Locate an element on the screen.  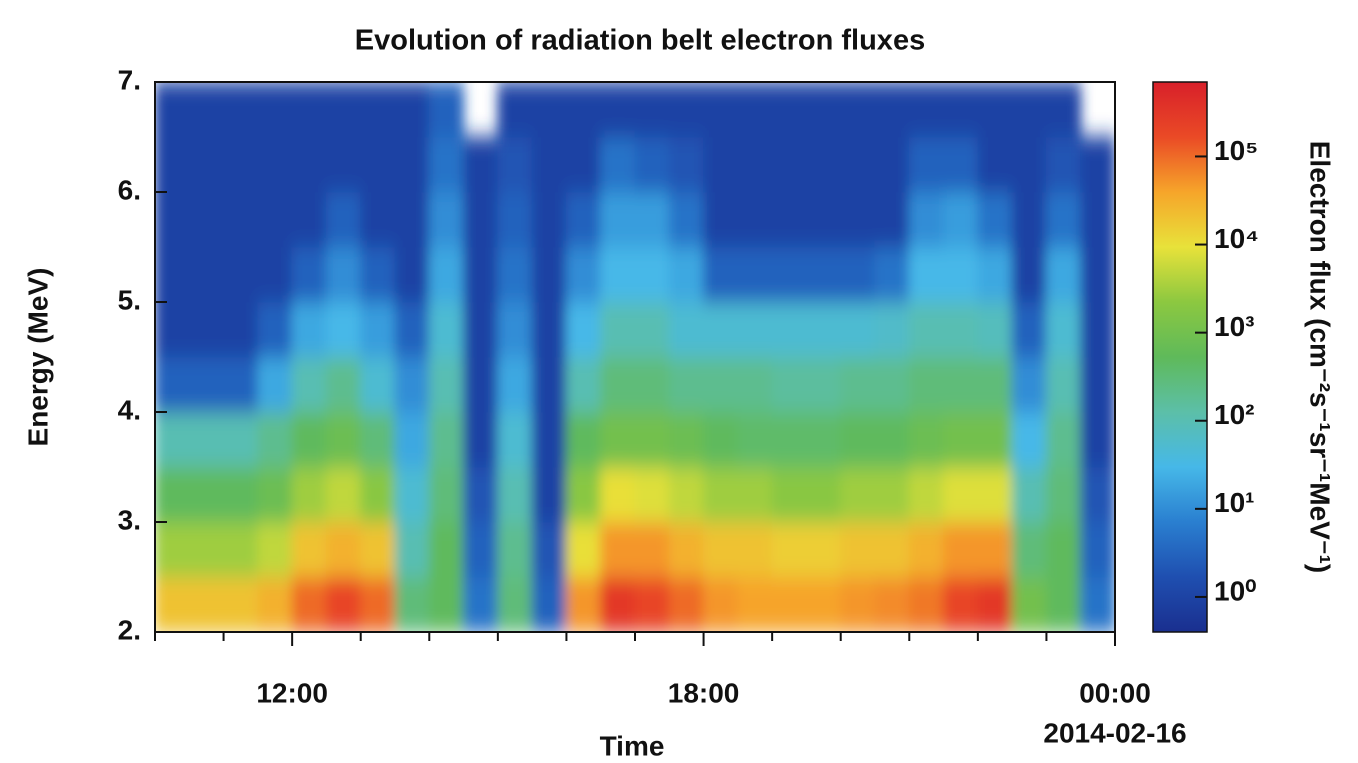
x-axis-label: Time is located at coordinates (632, 745).